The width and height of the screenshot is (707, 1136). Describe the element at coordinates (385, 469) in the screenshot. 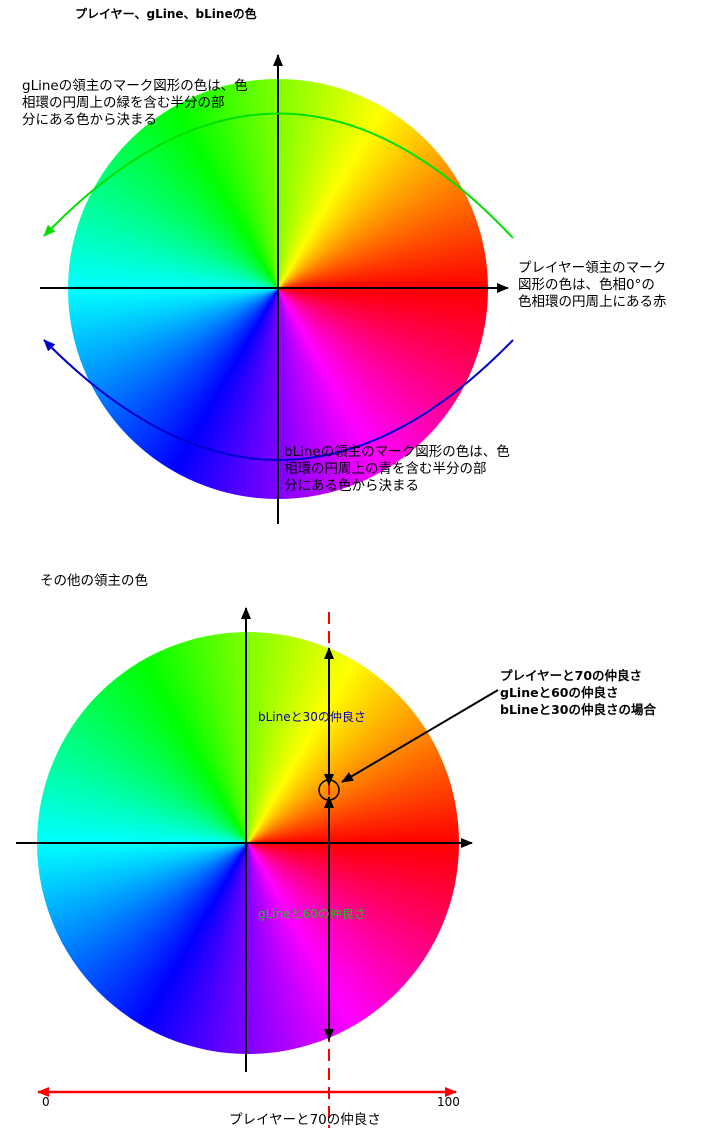

I see `bline-note-line: 相環の円周上の青を含む半分の部` at that location.